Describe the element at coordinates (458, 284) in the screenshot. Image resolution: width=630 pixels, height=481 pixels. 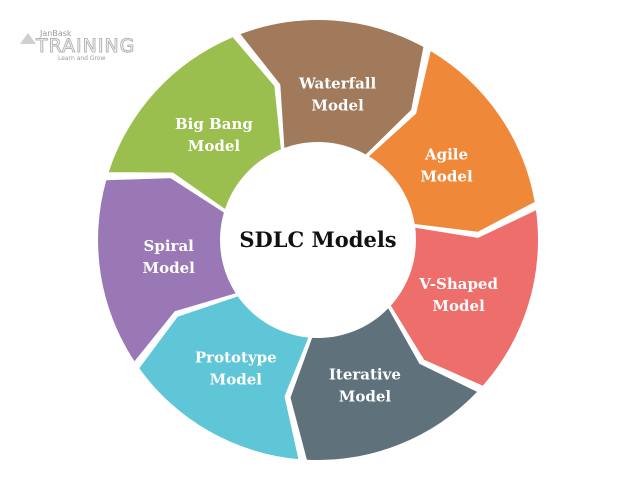
I see `segment-label-line: V-Shaped` at that location.